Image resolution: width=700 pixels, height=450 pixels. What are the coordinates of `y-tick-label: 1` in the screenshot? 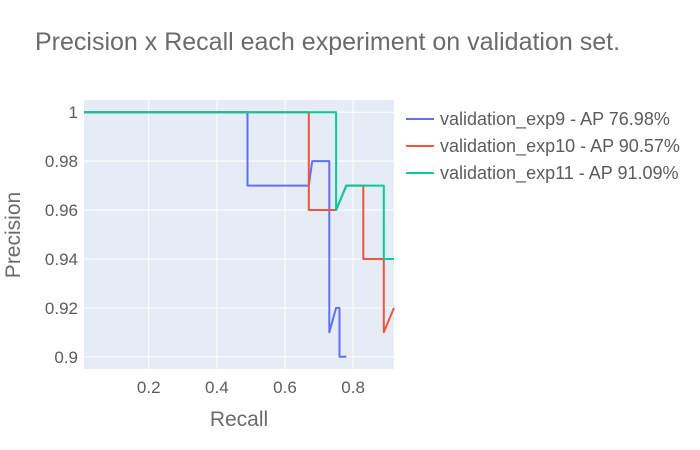 It's located at (73, 112).